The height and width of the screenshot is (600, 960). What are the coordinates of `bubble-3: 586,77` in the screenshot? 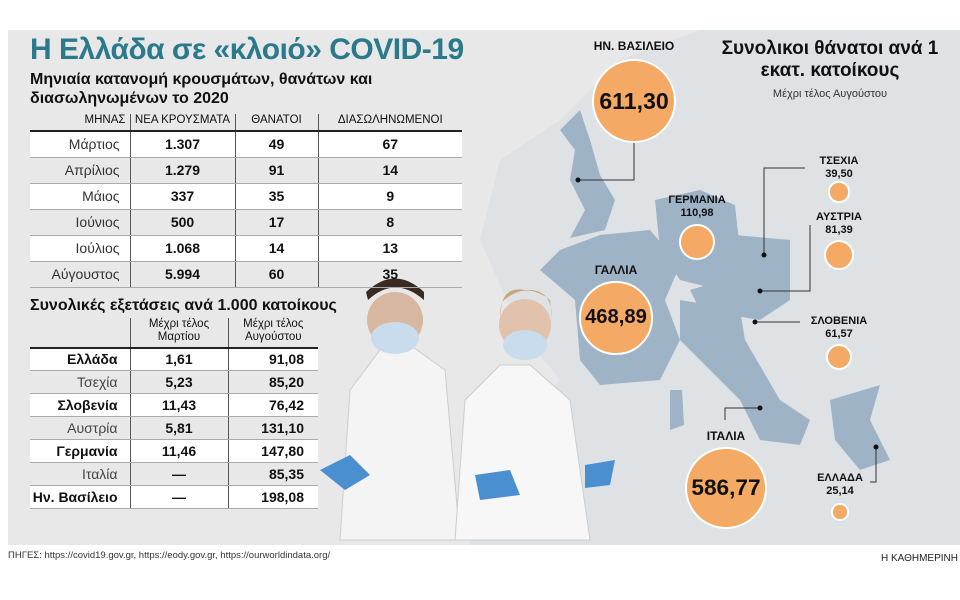 It's located at (726, 488).